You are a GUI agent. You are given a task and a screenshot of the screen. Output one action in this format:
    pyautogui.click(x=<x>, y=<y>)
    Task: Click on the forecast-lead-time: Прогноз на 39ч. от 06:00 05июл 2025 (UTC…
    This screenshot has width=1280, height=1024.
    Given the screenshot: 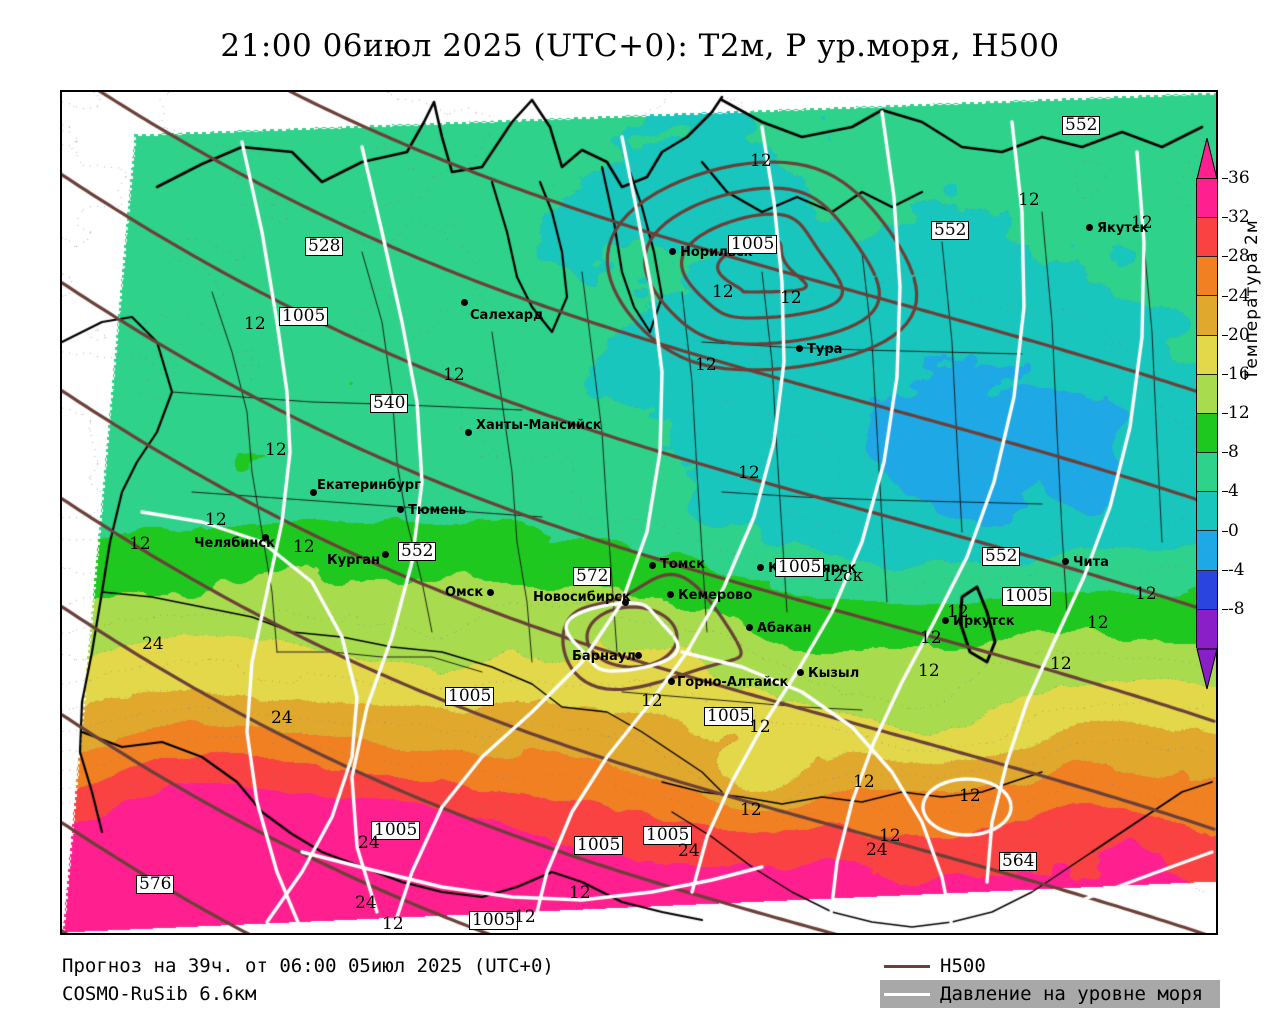 What is the action you would take?
    pyautogui.click(x=308, y=966)
    